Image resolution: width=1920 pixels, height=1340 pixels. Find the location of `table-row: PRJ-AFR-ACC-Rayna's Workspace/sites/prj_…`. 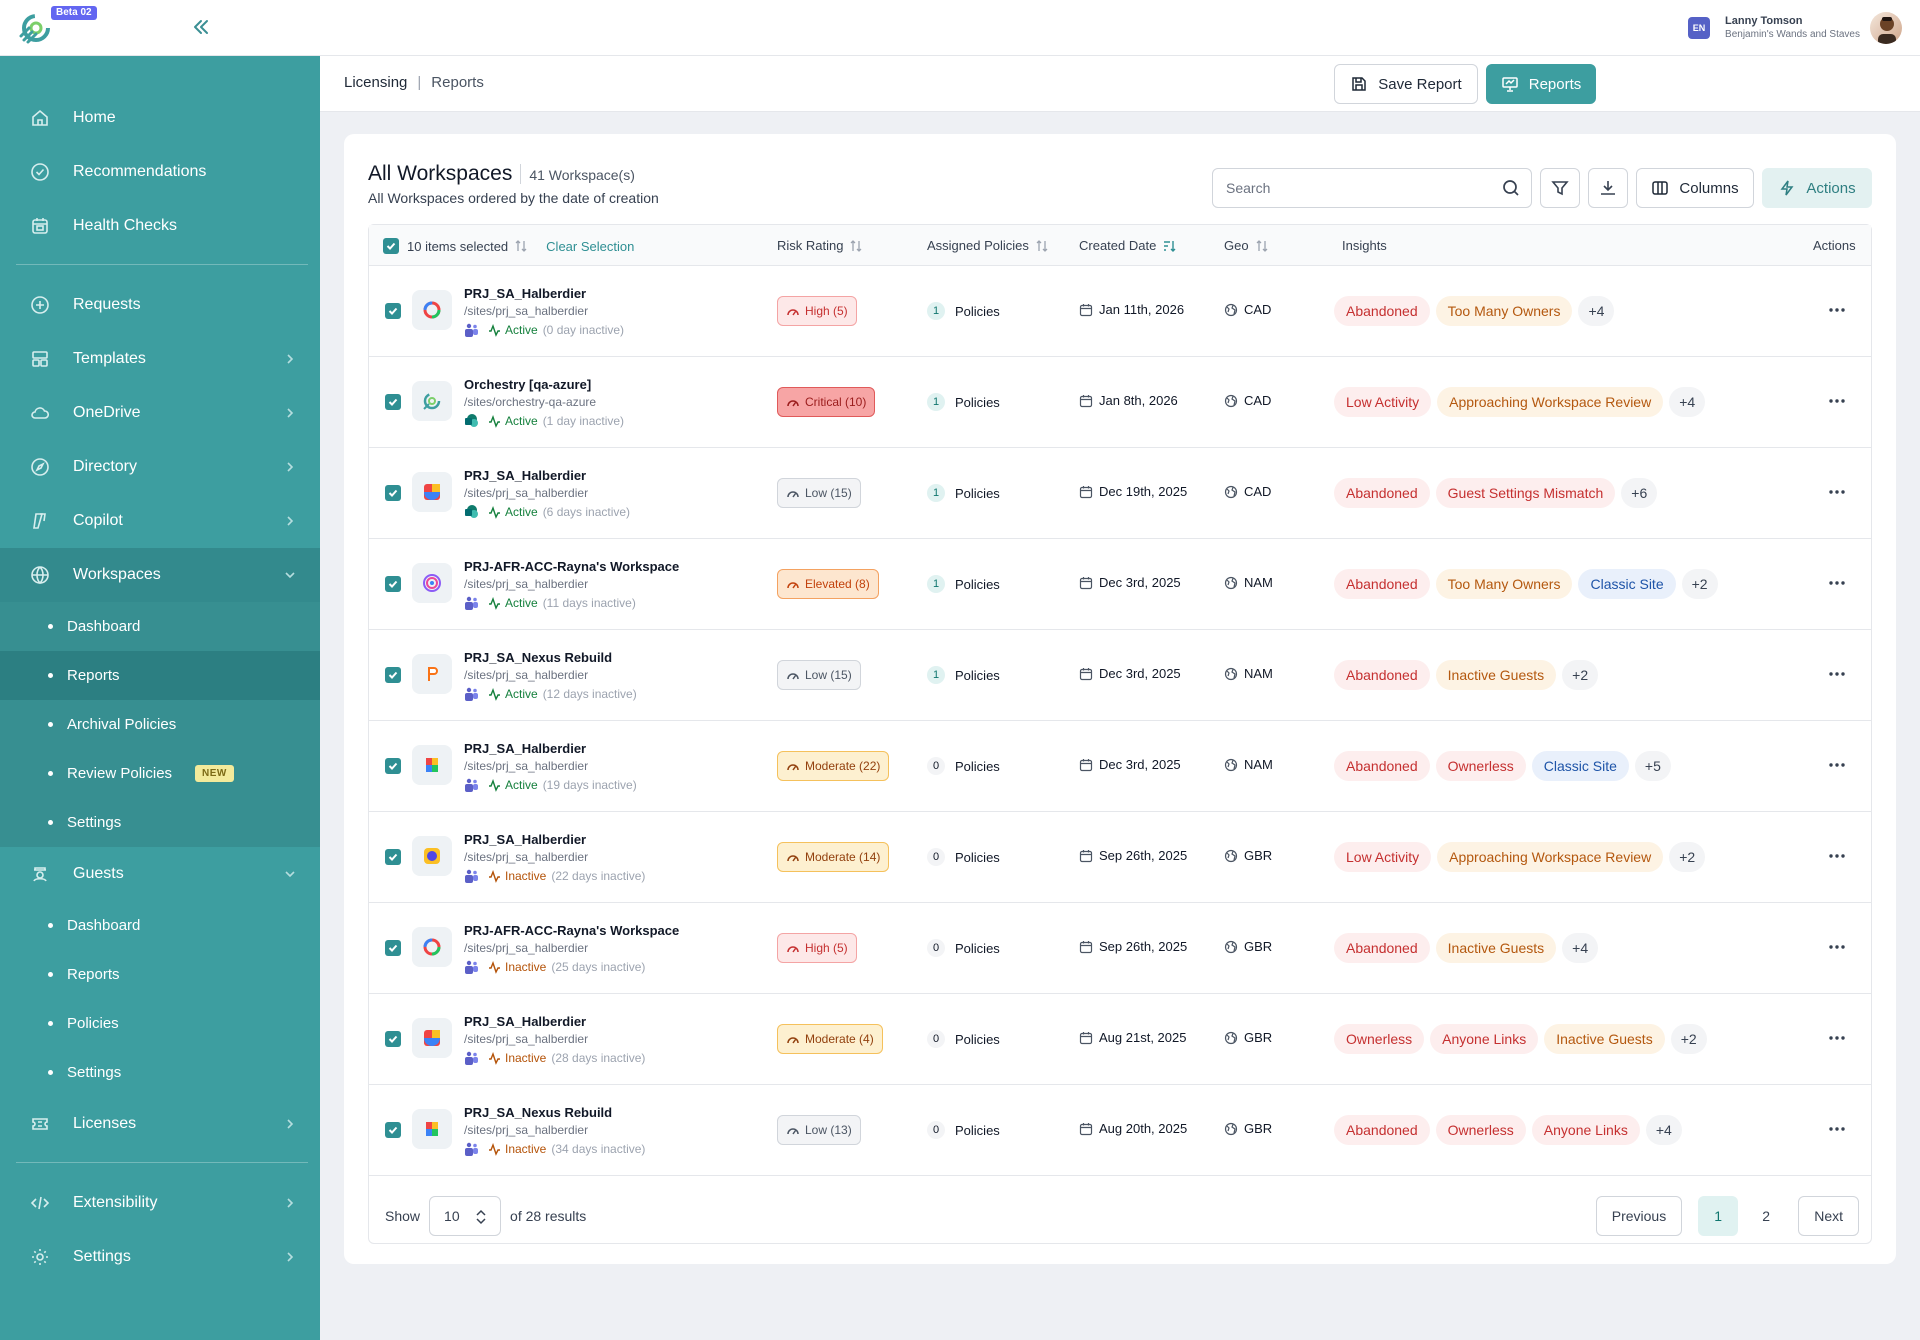

table-row: PRJ-AFR-ACC-Rayna's Workspace/sites/prj_… is located at coordinates (1120, 584).